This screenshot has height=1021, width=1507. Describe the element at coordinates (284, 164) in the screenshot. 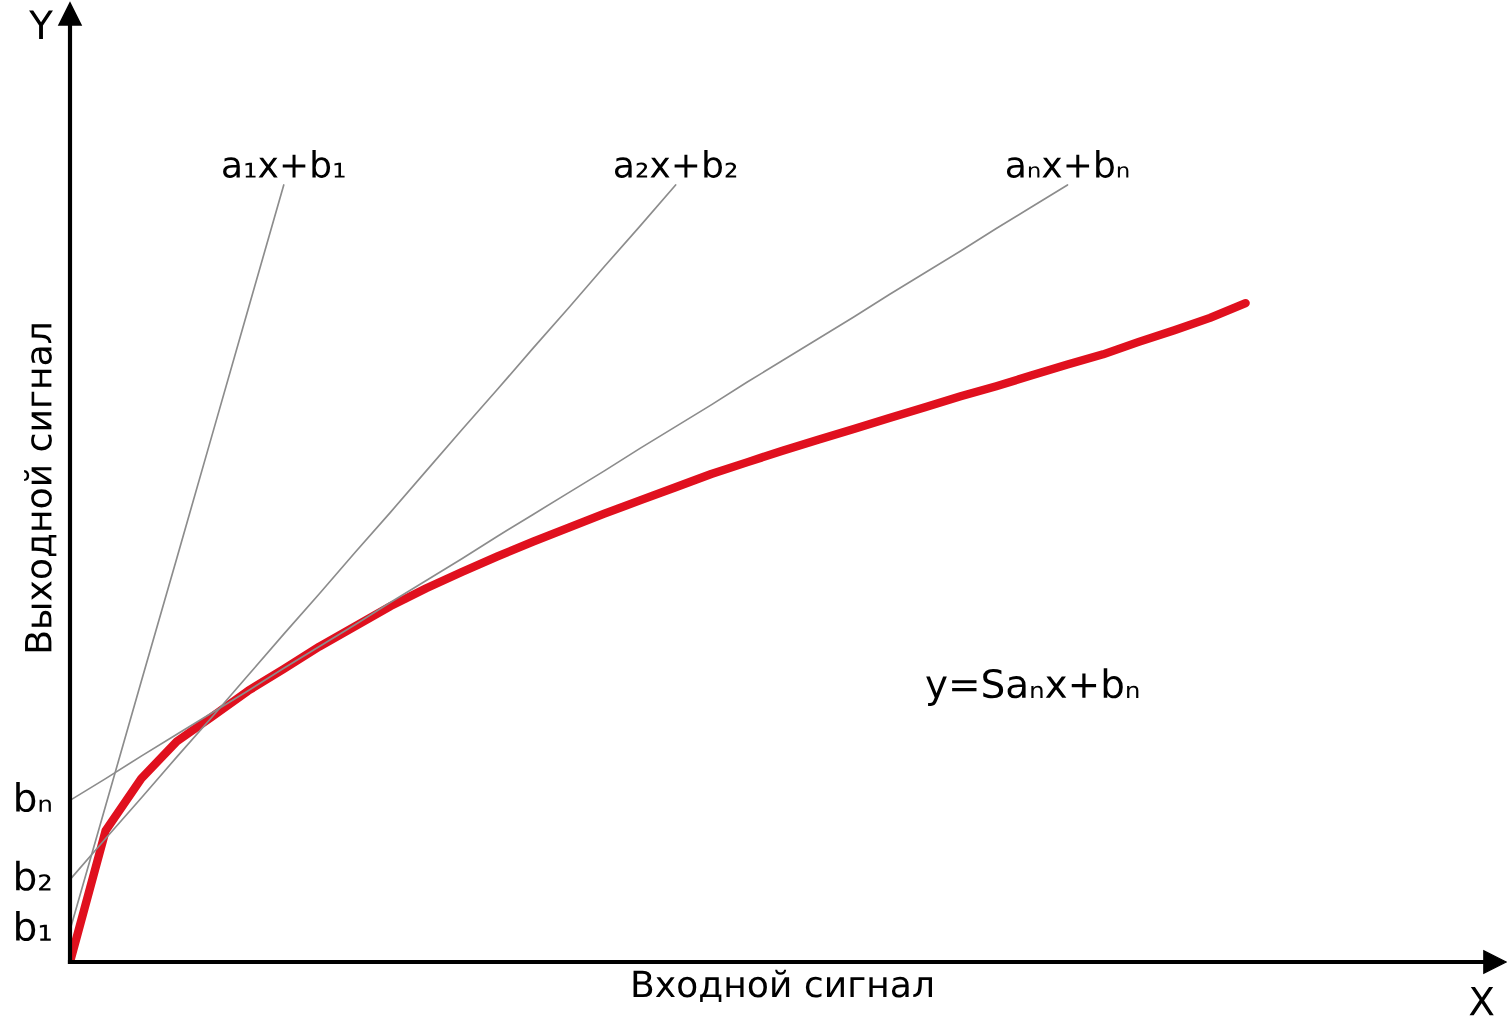

I see `series-label: a₁x+b₁` at that location.